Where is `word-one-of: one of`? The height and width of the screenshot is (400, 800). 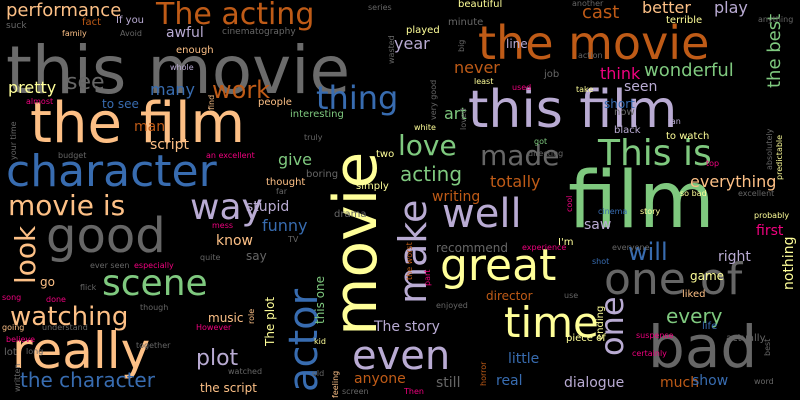 word-one-of: one of is located at coordinates (673, 279).